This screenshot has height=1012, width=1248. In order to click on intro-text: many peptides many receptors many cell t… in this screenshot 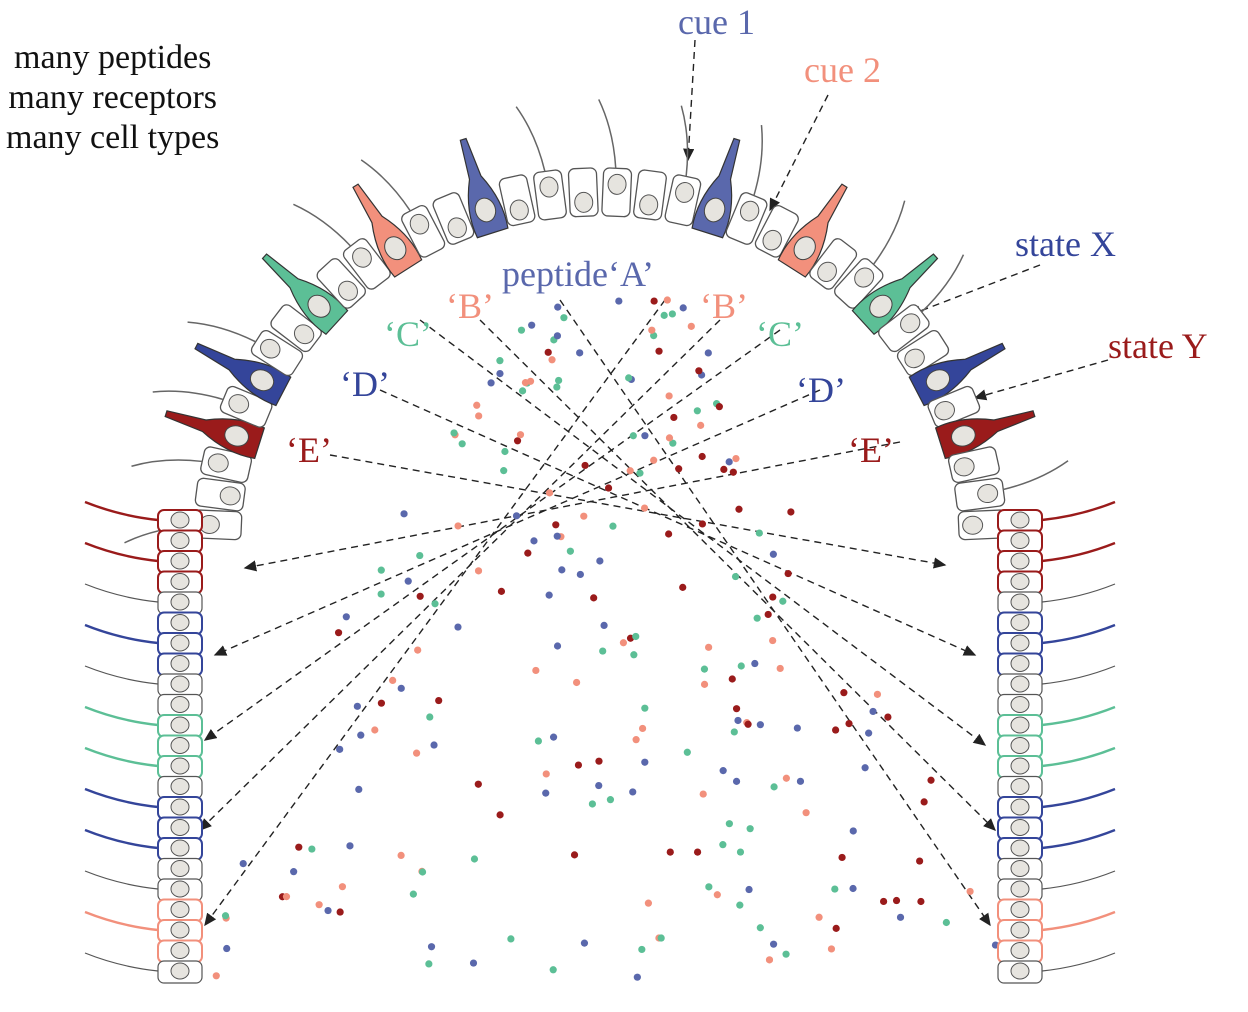, I will do `click(112, 98)`.